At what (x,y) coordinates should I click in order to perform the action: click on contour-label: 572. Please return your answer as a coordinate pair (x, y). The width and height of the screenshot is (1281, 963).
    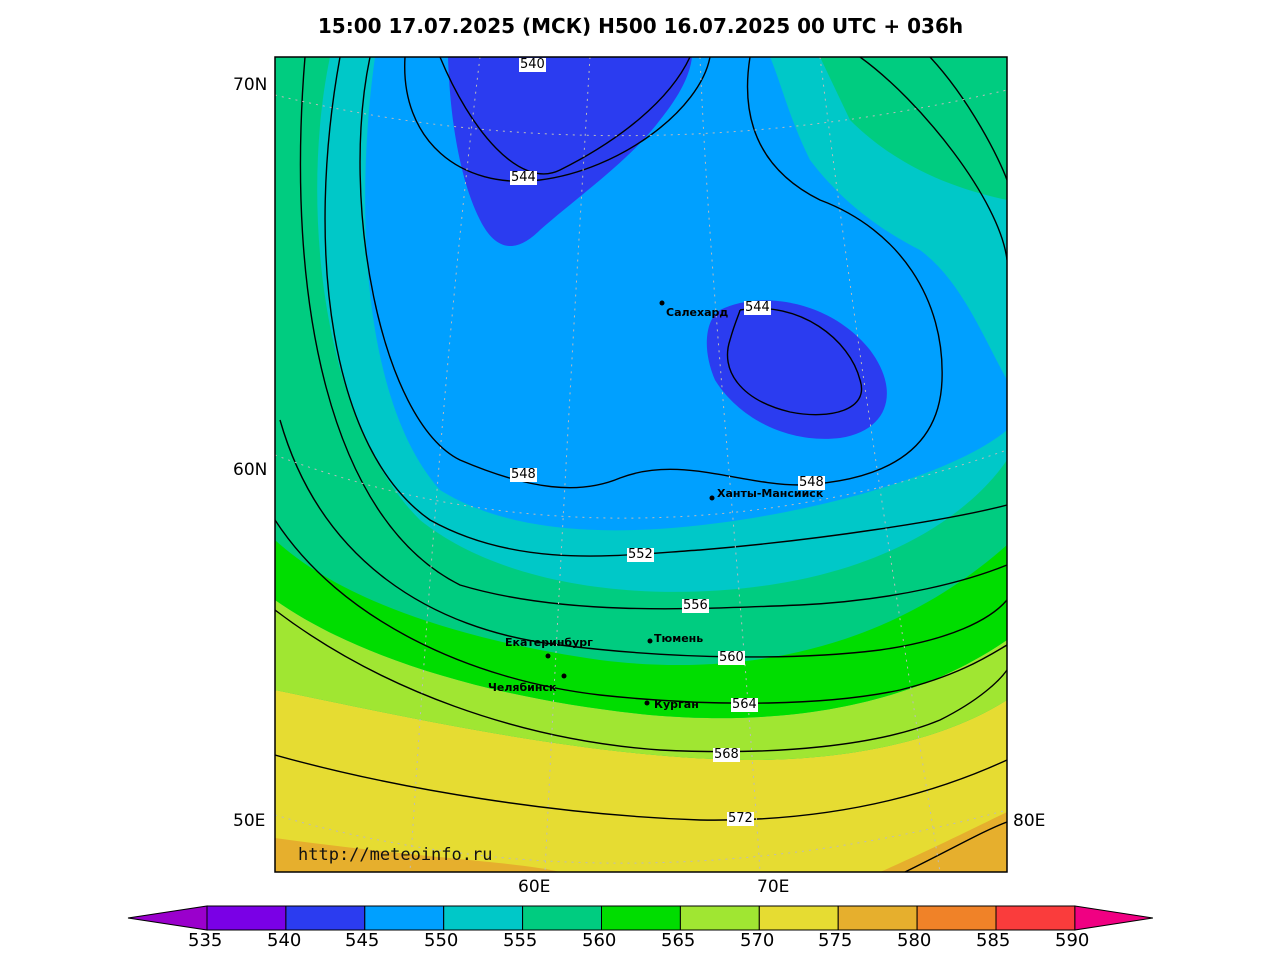
    Looking at the image, I should click on (740, 818).